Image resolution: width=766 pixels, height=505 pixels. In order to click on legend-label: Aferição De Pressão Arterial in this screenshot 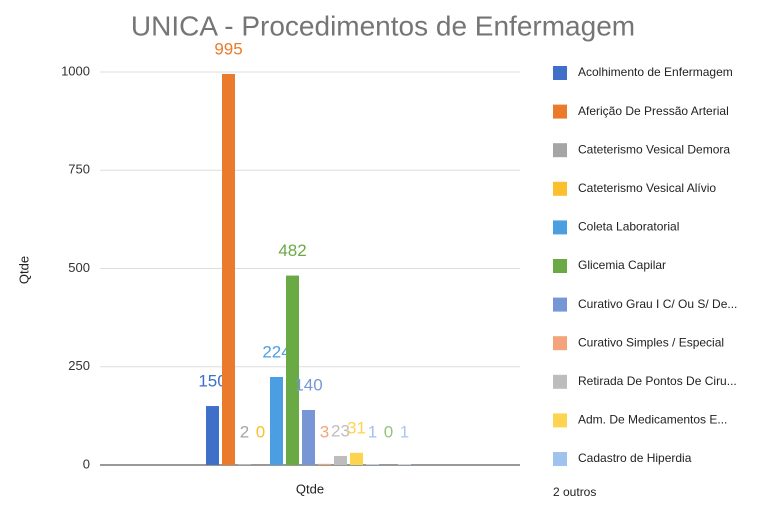, I will do `click(653, 111)`.